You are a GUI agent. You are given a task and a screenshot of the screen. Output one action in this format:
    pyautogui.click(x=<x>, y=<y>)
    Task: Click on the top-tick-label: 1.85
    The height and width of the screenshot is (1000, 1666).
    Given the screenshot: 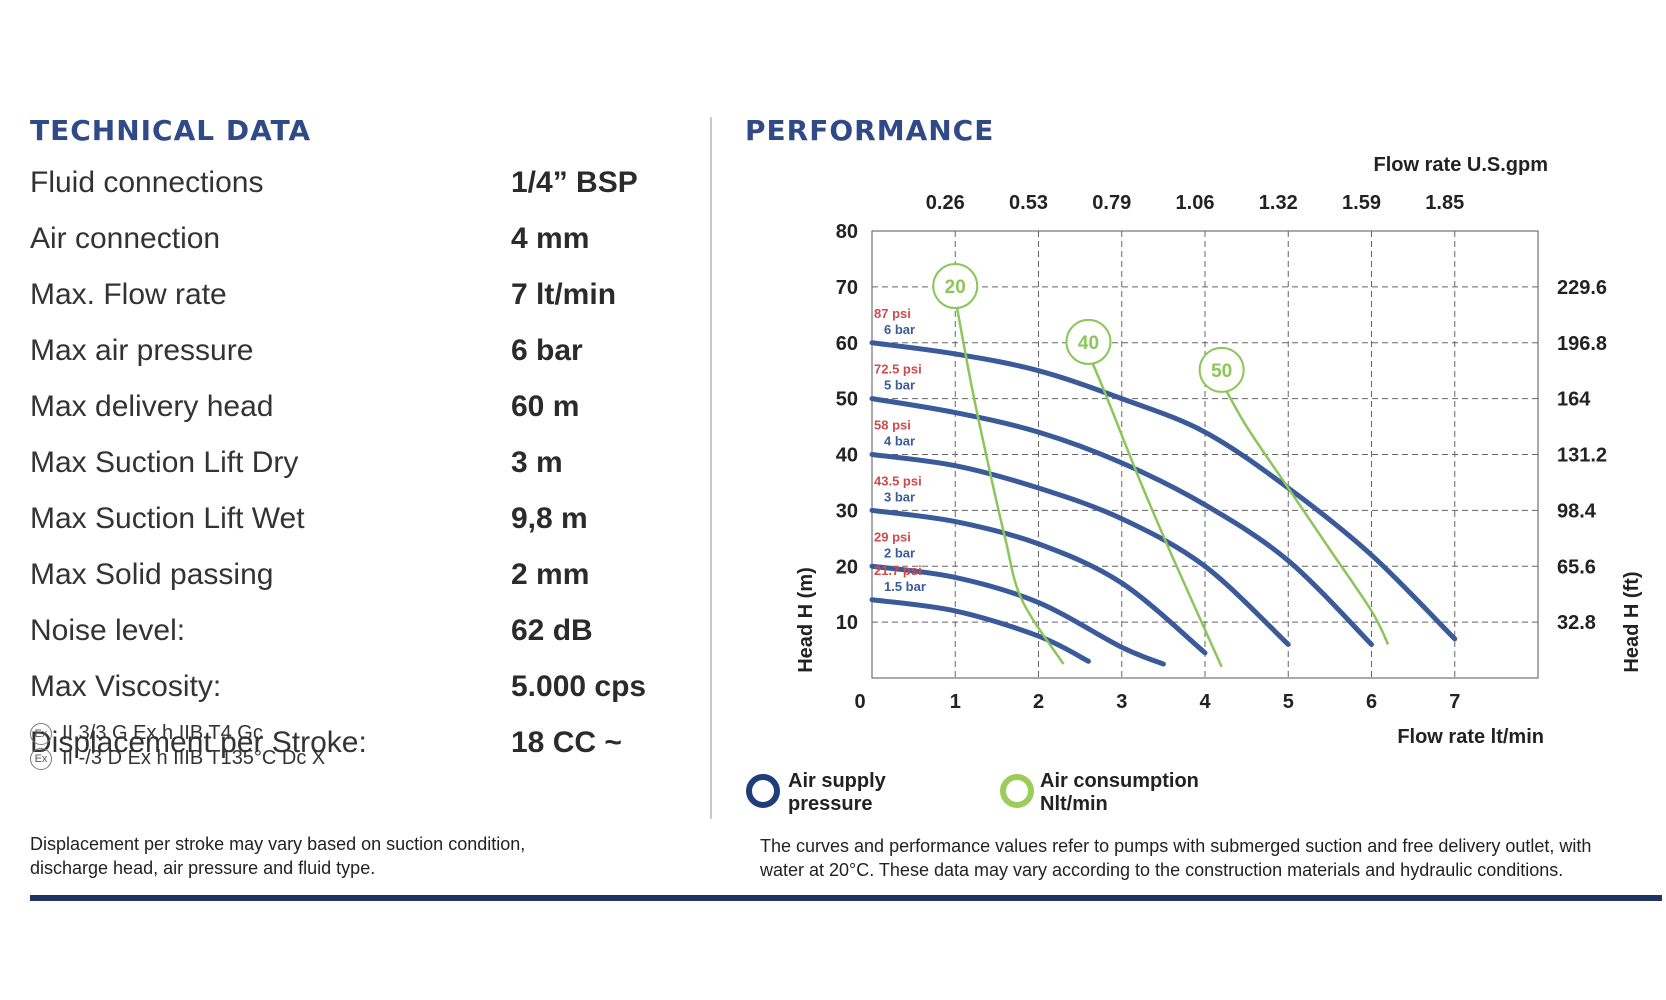 What is the action you would take?
    pyautogui.click(x=1444, y=203)
    